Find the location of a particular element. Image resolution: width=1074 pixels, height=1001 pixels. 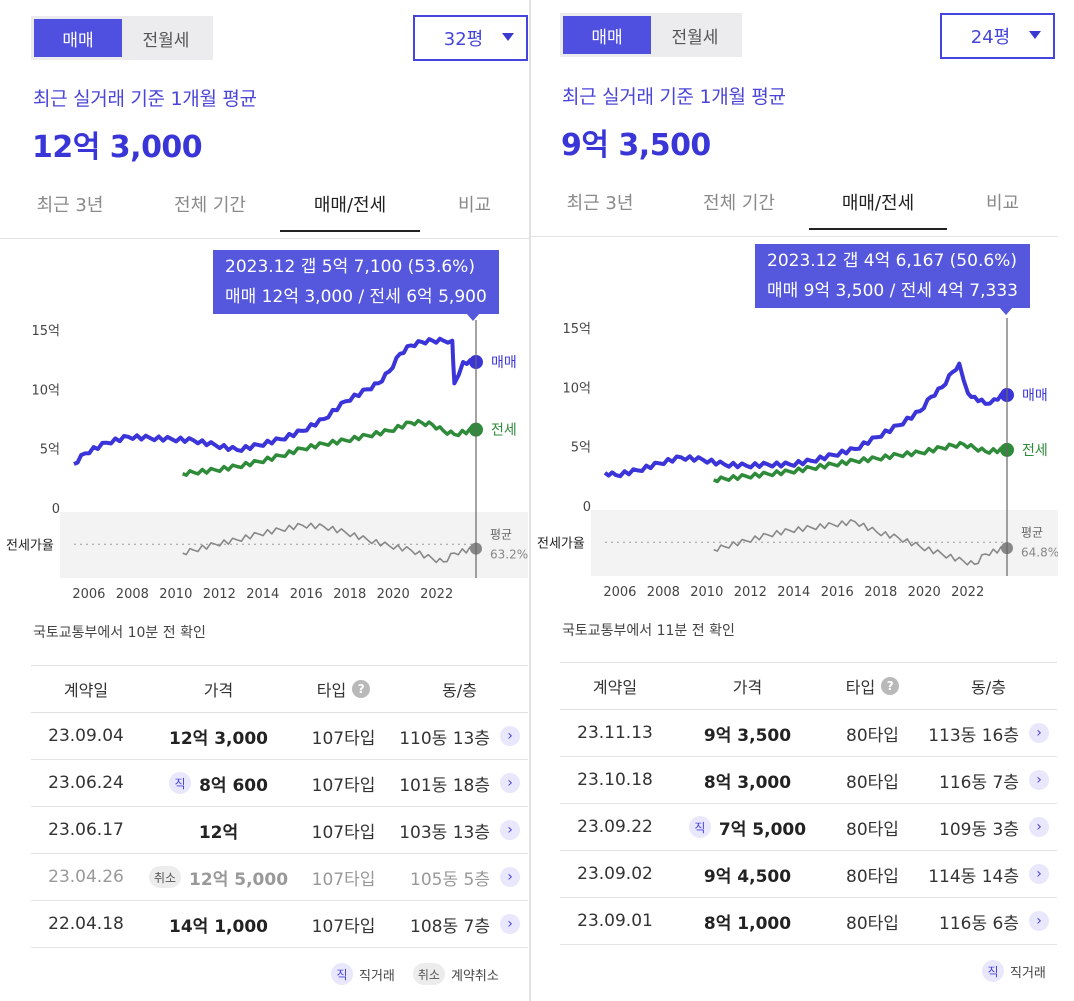

row-price: 12억 is located at coordinates (218, 832).